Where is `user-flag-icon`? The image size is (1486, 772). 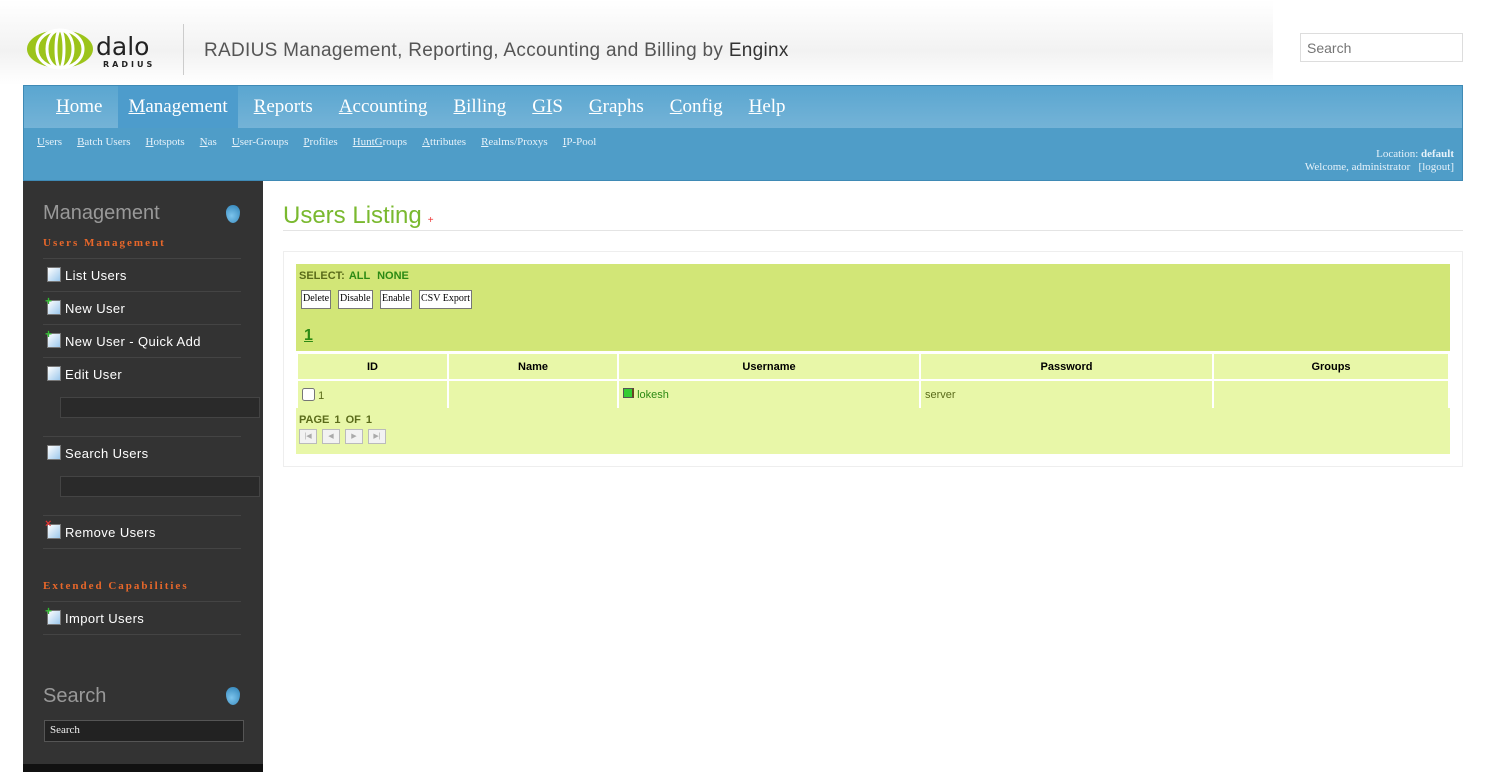
user-flag-icon is located at coordinates (628, 393).